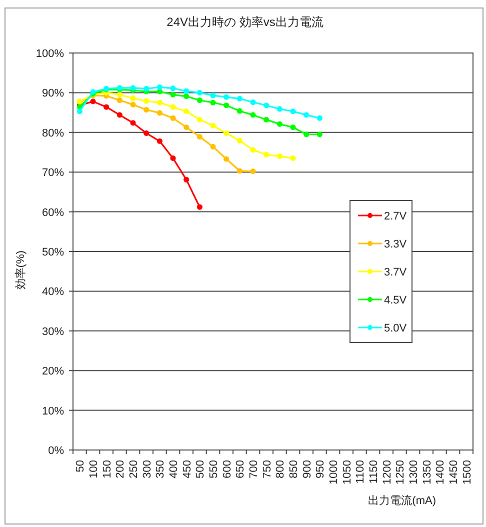 Image resolution: width=486 pixels, height=527 pixels. What do you see at coordinates (454, 472) in the screenshot?
I see `x-tick-label: 1450` at bounding box center [454, 472].